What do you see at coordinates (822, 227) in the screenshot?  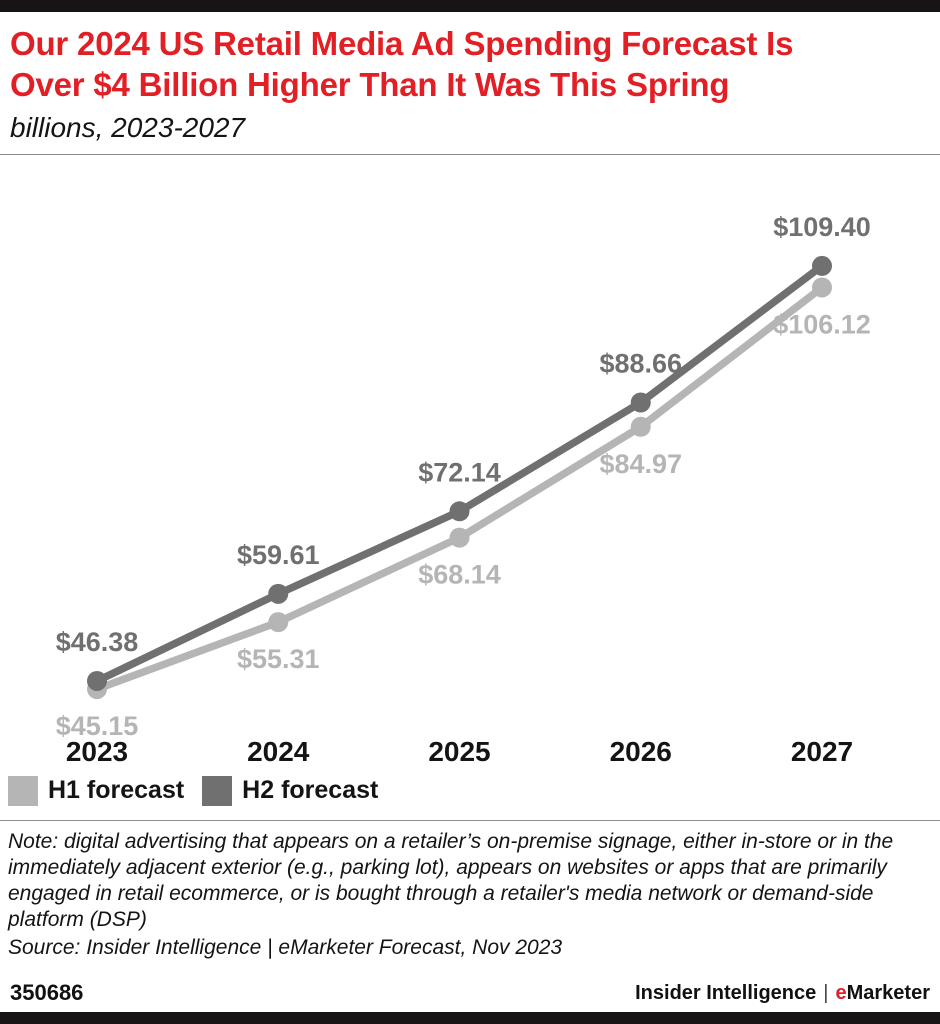 I see `value-label: $109.40` at bounding box center [822, 227].